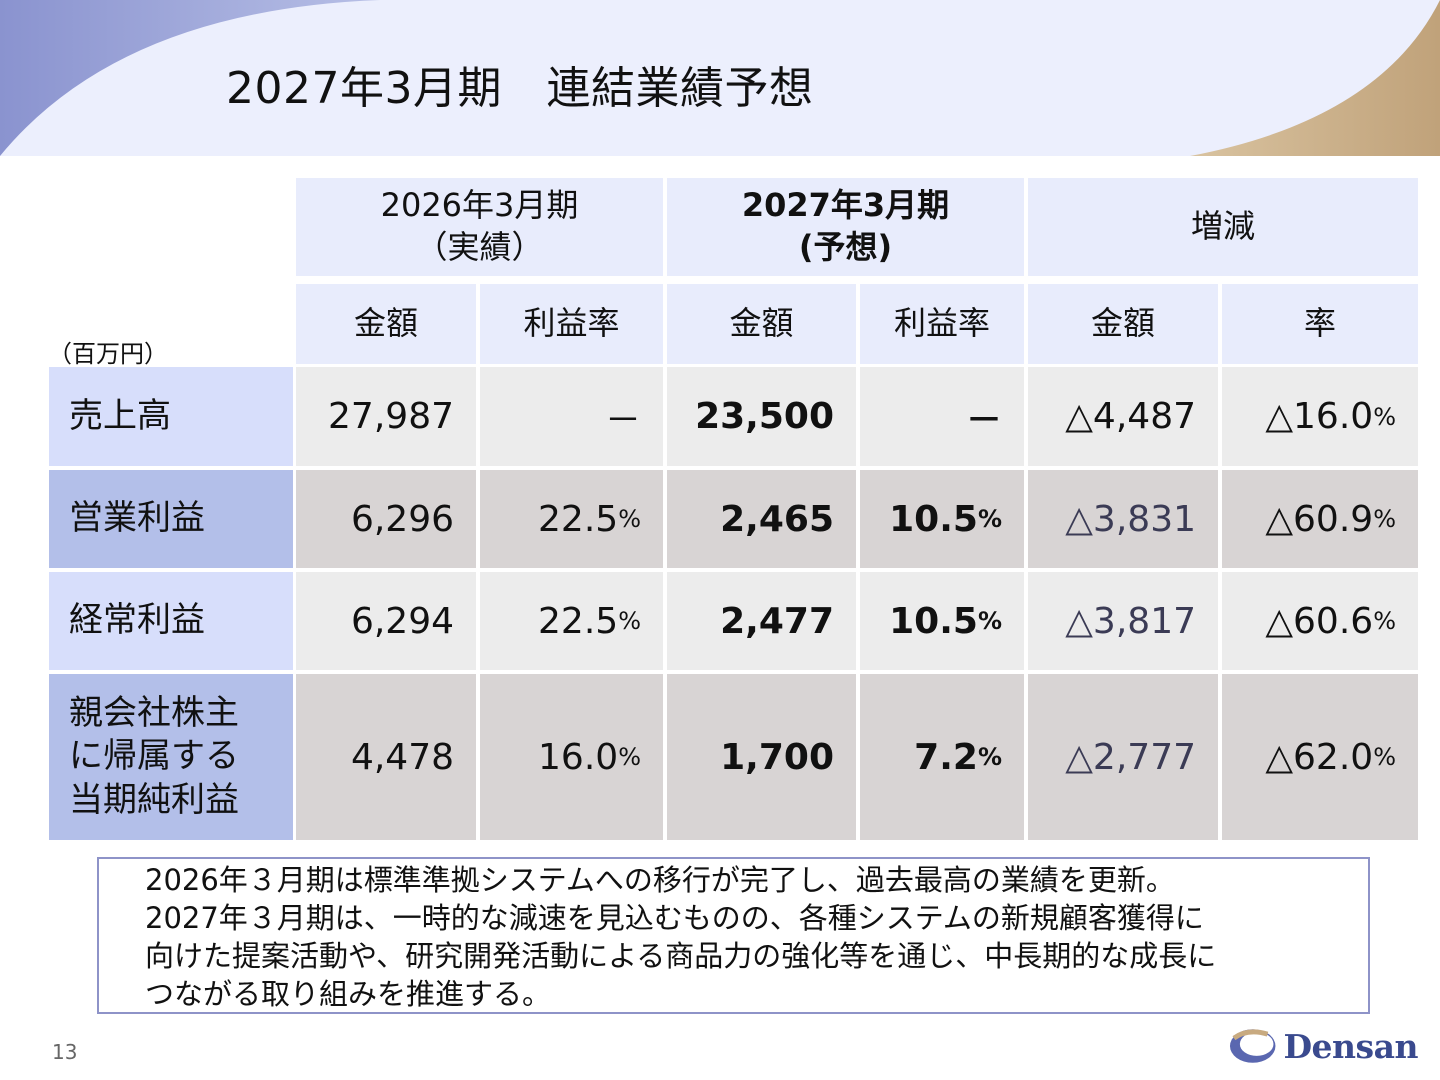 Image resolution: width=1440 pixels, height=1080 pixels. Describe the element at coordinates (1123, 519) in the screenshot. I see `cell-op-amount-change: △3,831` at that location.